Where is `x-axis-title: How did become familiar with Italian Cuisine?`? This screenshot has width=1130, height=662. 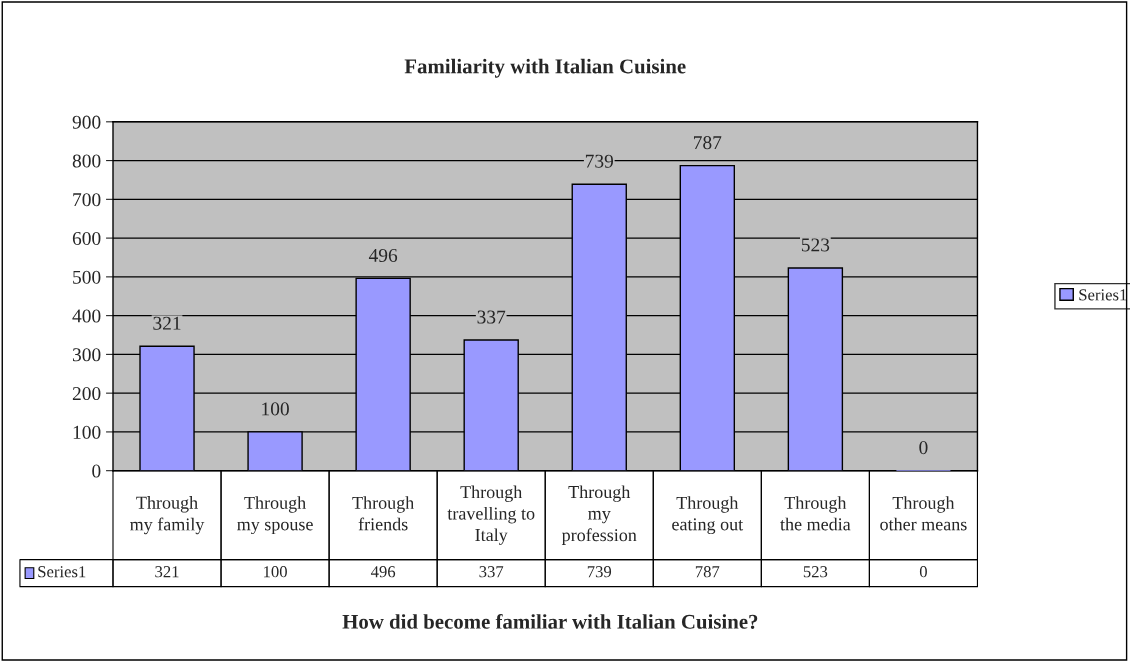
x-axis-title: How did become familiar with Italian Cuisine? is located at coordinates (550, 621).